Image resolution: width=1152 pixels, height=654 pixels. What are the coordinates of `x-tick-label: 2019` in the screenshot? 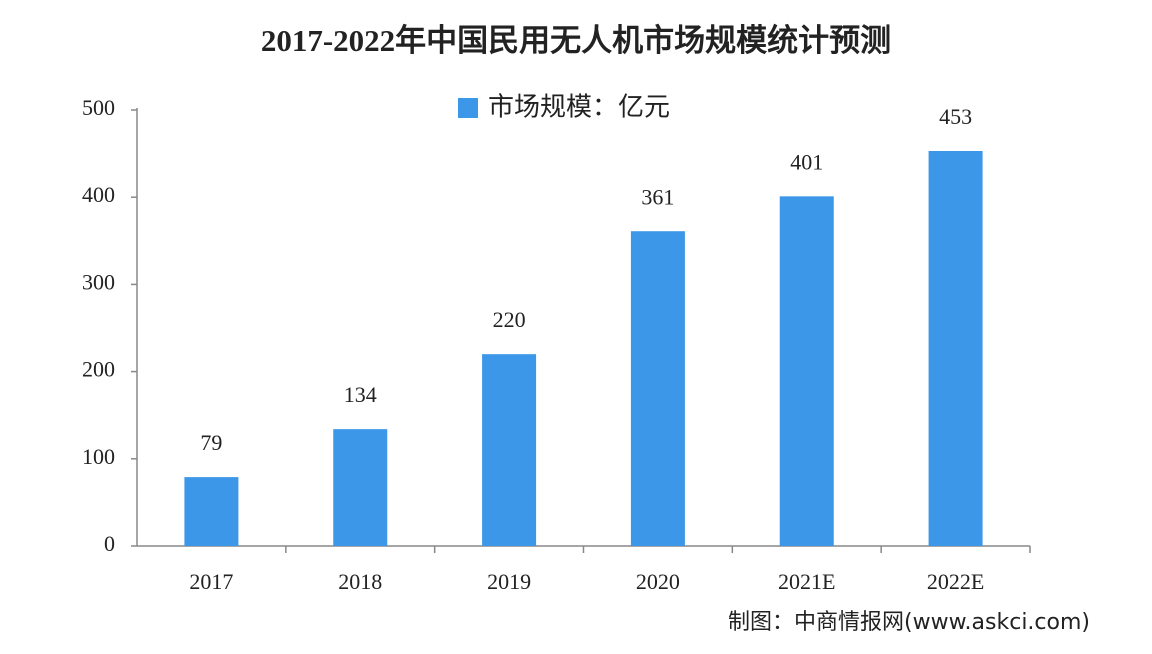 It's located at (509, 581).